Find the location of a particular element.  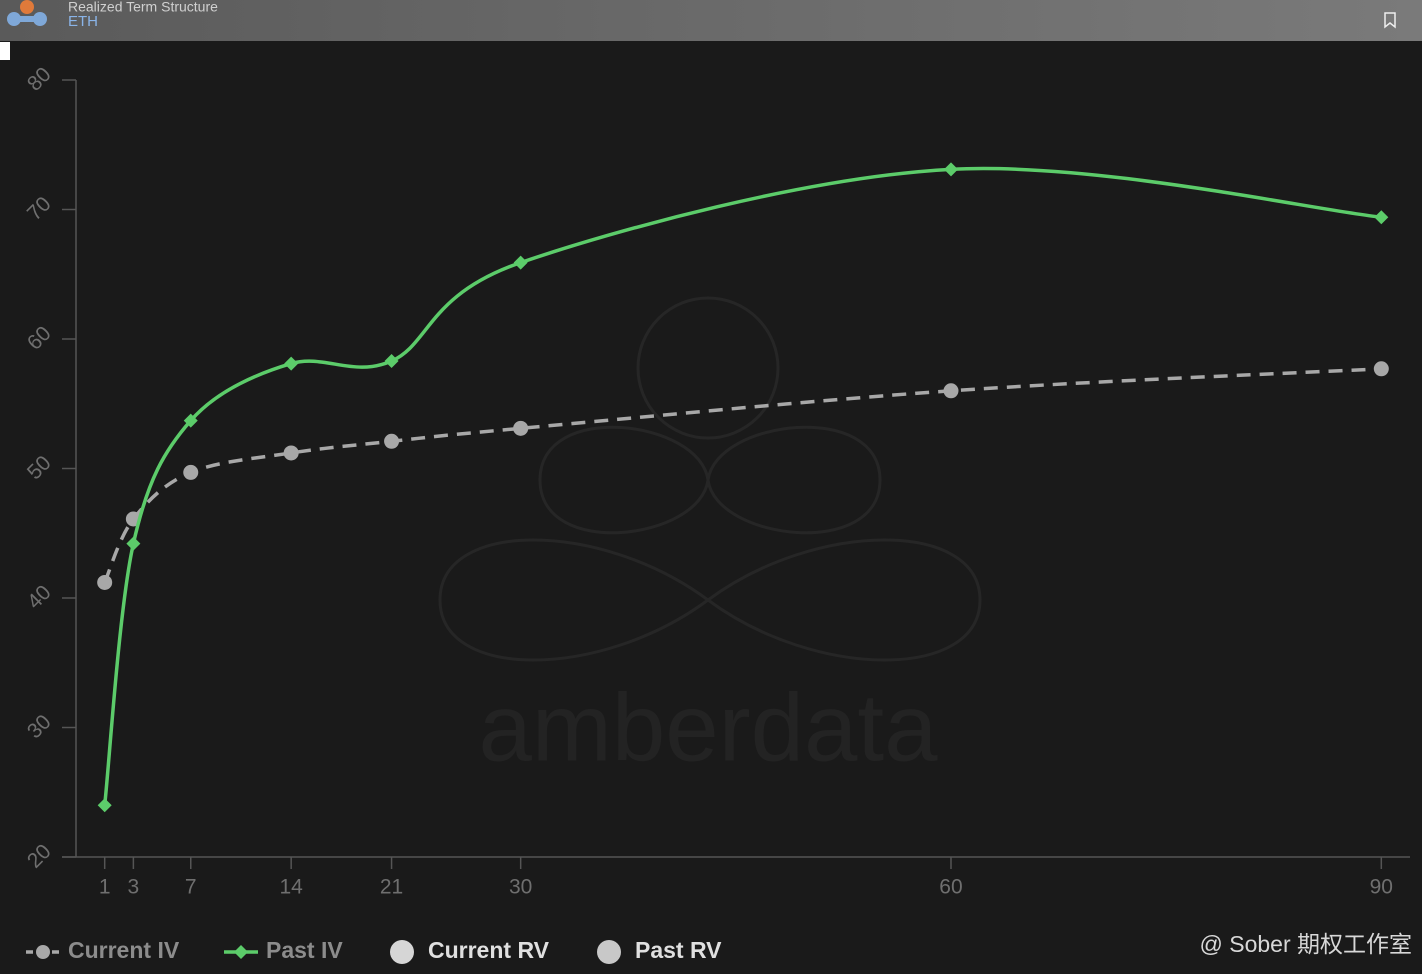

legend-label: Past IV is located at coordinates (304, 950).